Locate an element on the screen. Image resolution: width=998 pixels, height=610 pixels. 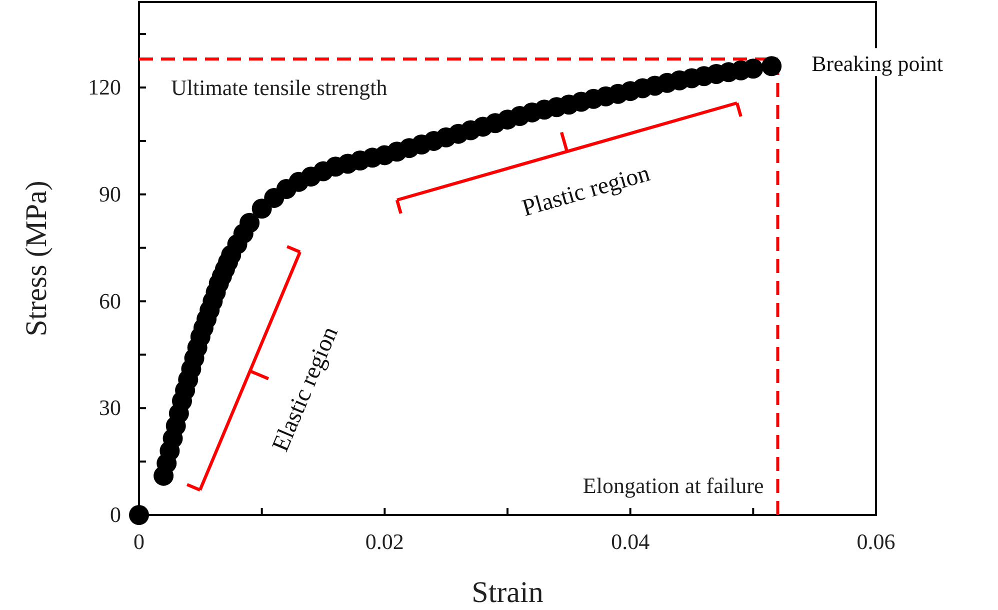
x-tick-label: 0.04 is located at coordinates (630, 541).